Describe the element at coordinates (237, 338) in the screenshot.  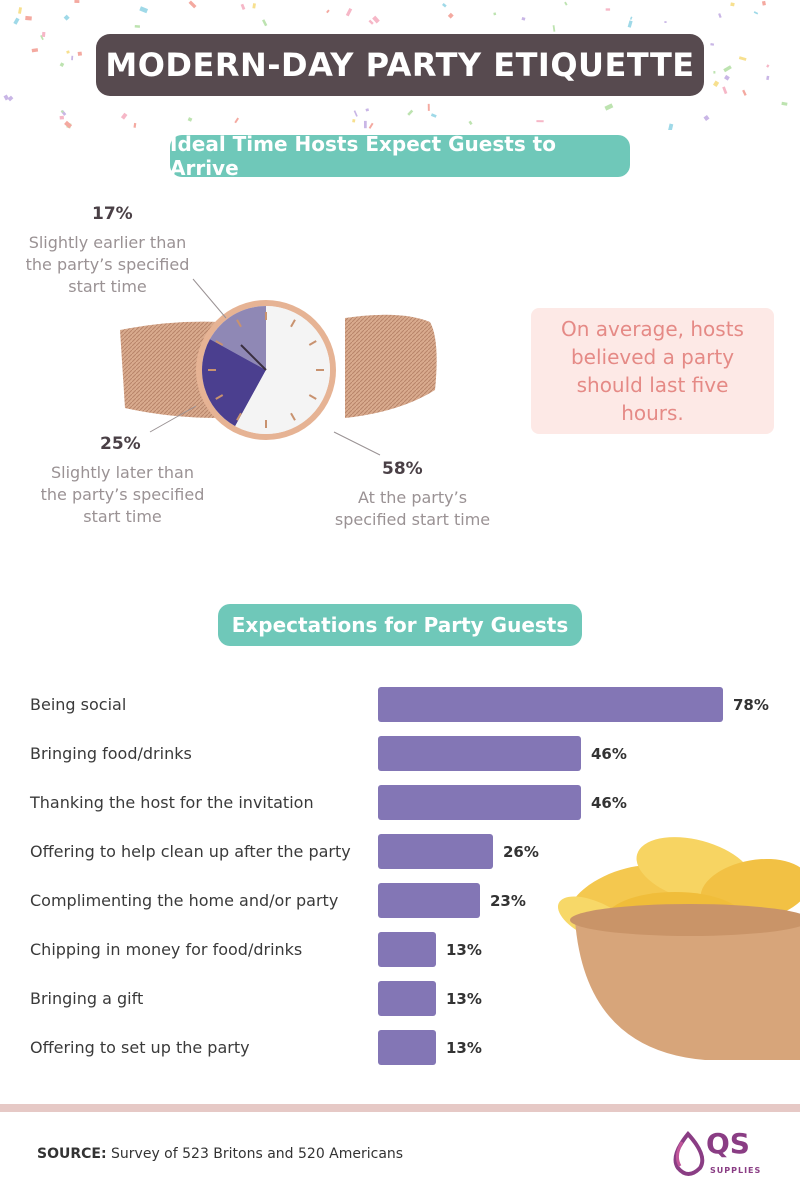
I see `pie-slice-earlier` at that location.